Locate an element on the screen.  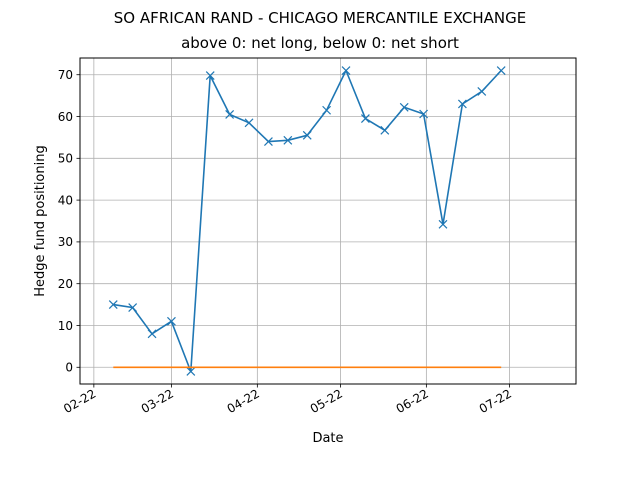
x-tick-label: 06-22 is located at coordinates (412, 401).